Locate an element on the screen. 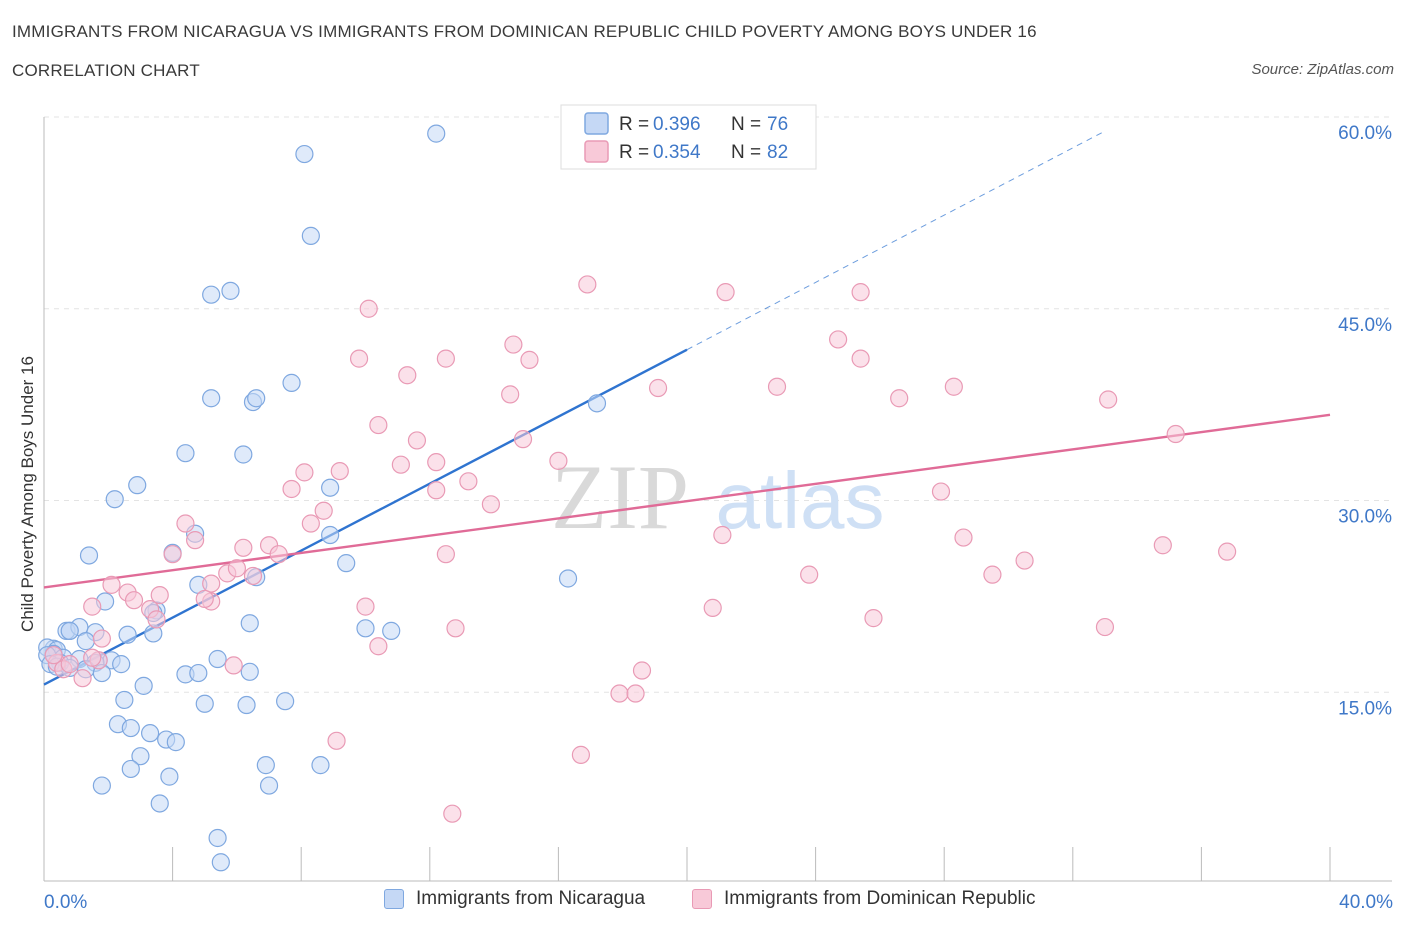  legend-swatch-dominican is located at coordinates (596, 151).